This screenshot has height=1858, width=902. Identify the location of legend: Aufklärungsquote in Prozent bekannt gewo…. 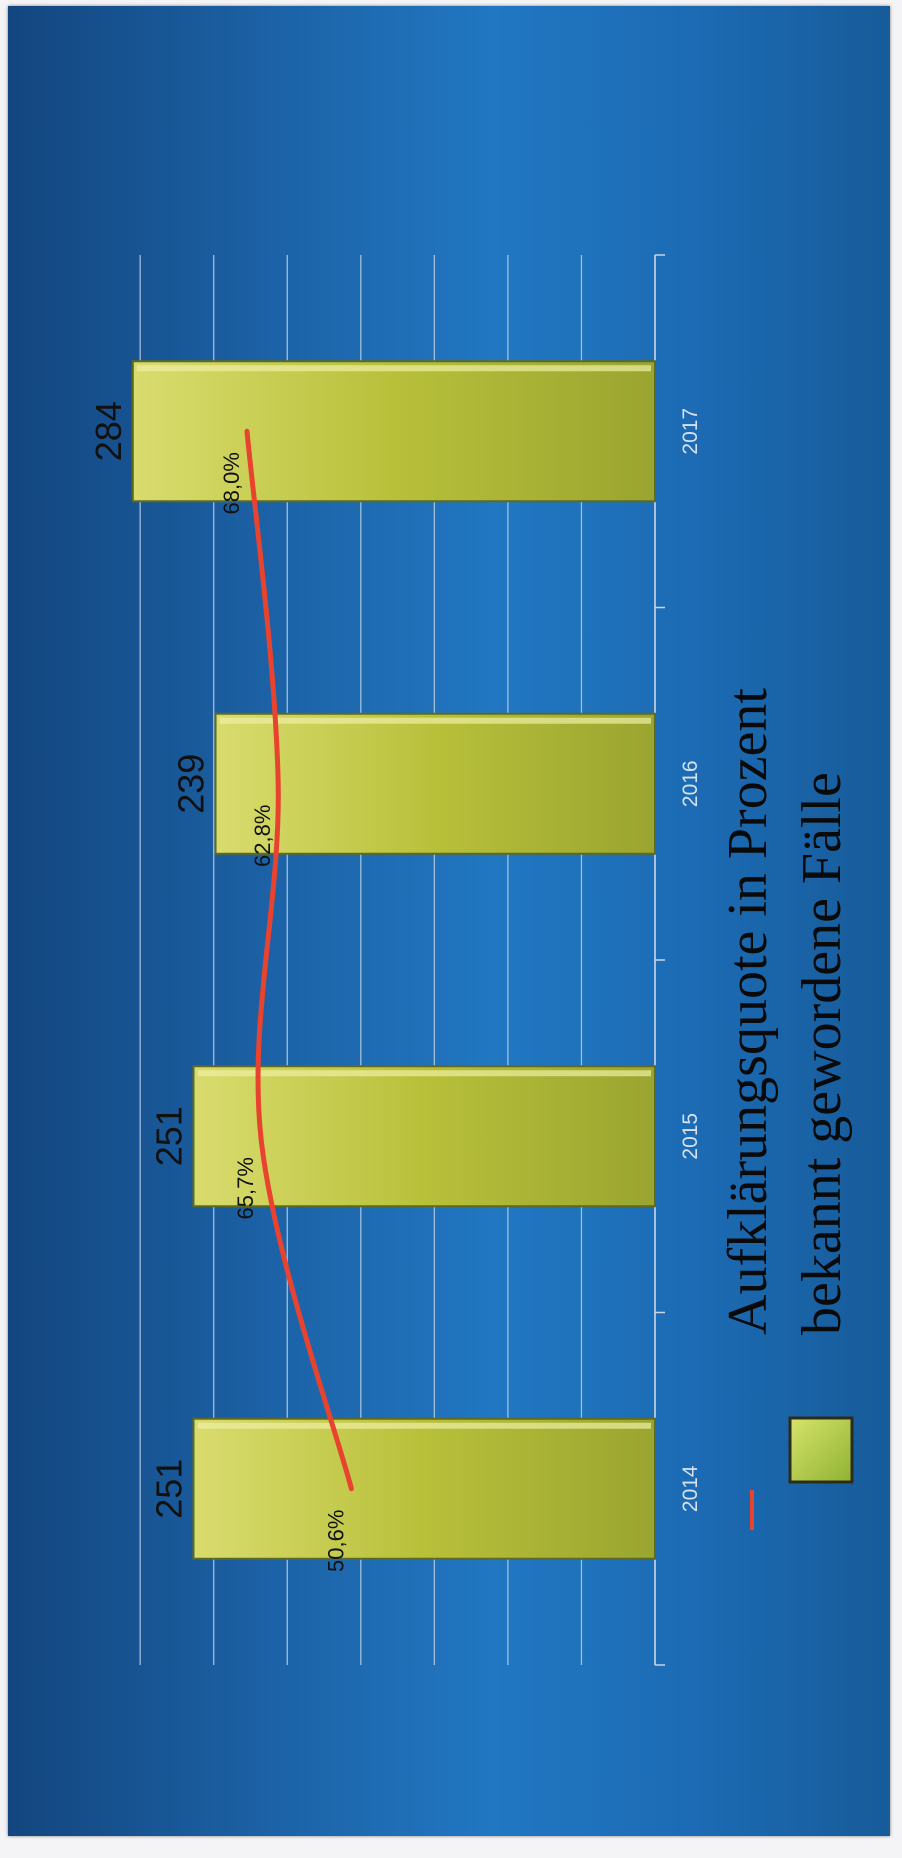
(785, 1109).